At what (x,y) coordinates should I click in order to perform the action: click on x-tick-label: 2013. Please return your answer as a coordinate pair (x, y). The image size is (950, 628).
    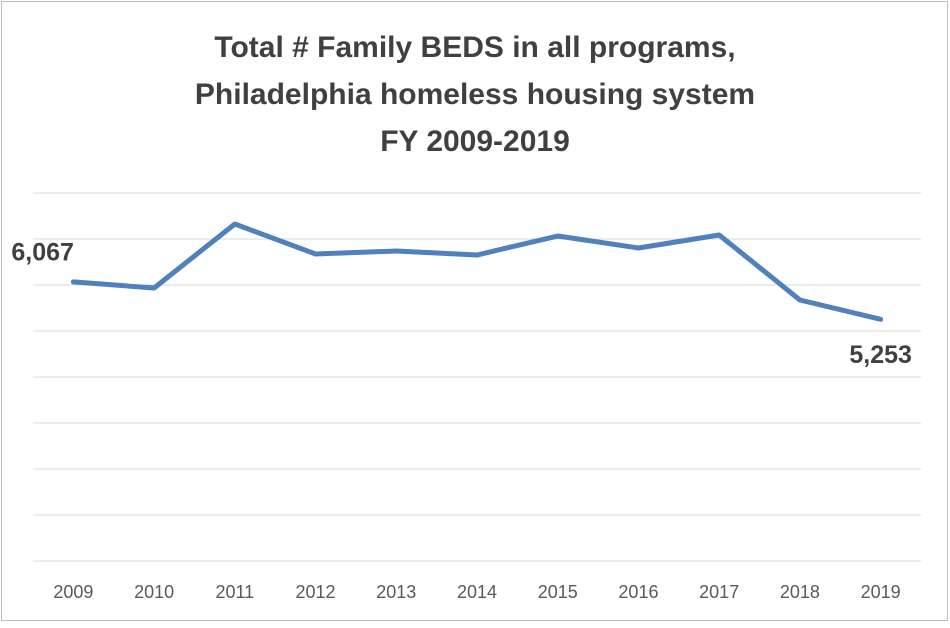
    Looking at the image, I should click on (396, 592).